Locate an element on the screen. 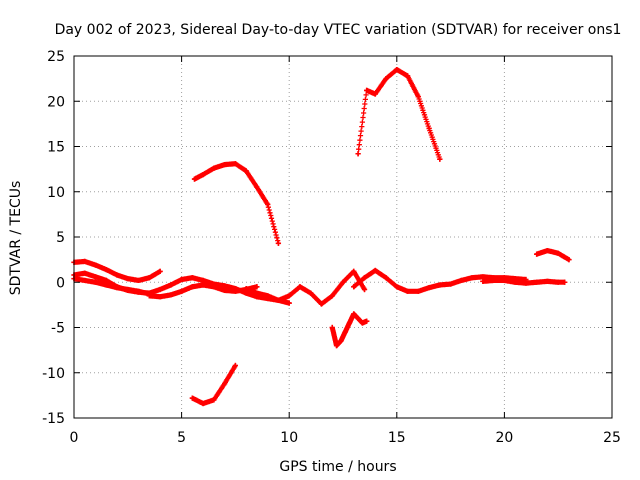 This screenshot has width=640, height=480. y-tick-label: -10 is located at coordinates (53, 374).